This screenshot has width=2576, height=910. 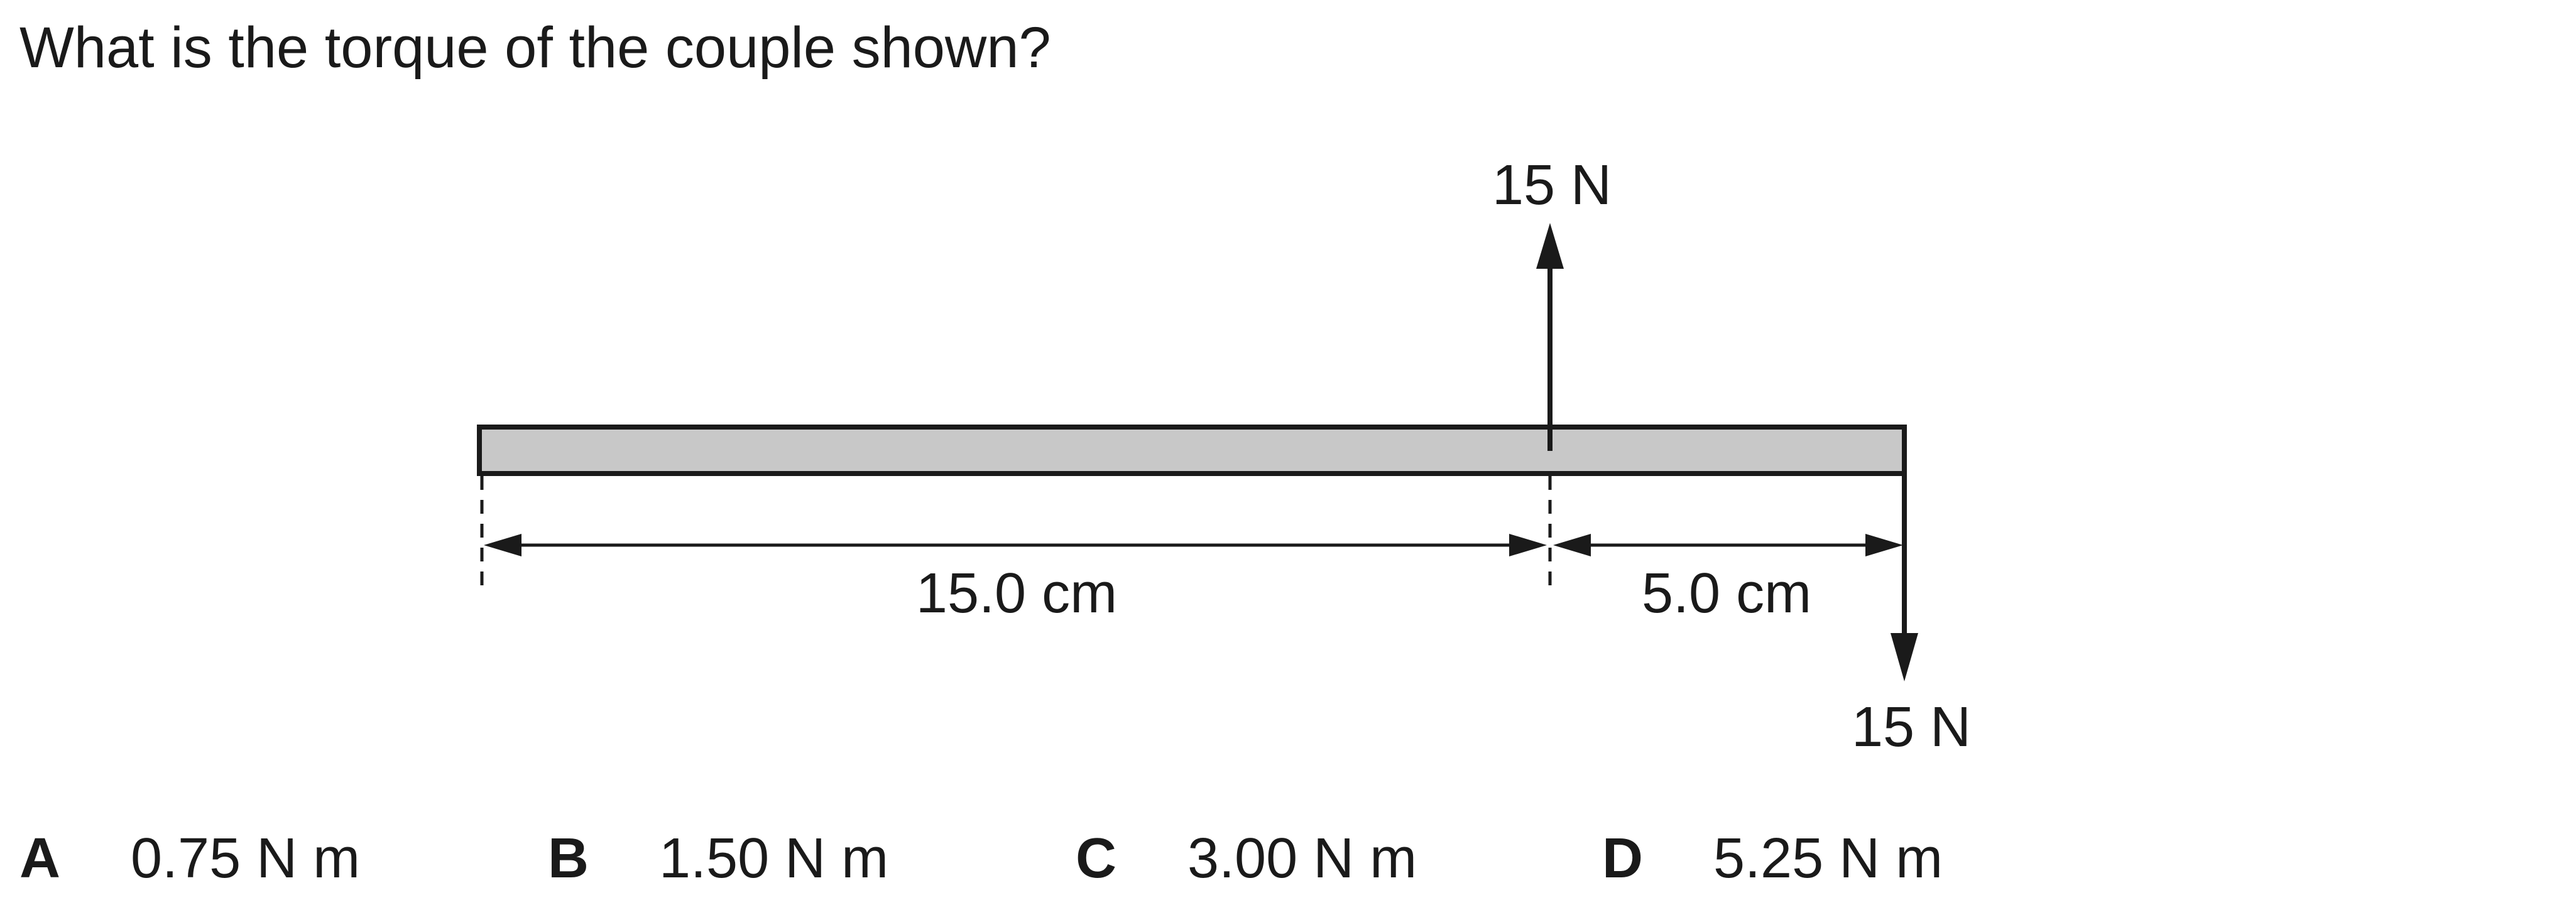 What do you see at coordinates (503, 545) in the screenshot?
I see `left-dimension-arrowhead-left` at bounding box center [503, 545].